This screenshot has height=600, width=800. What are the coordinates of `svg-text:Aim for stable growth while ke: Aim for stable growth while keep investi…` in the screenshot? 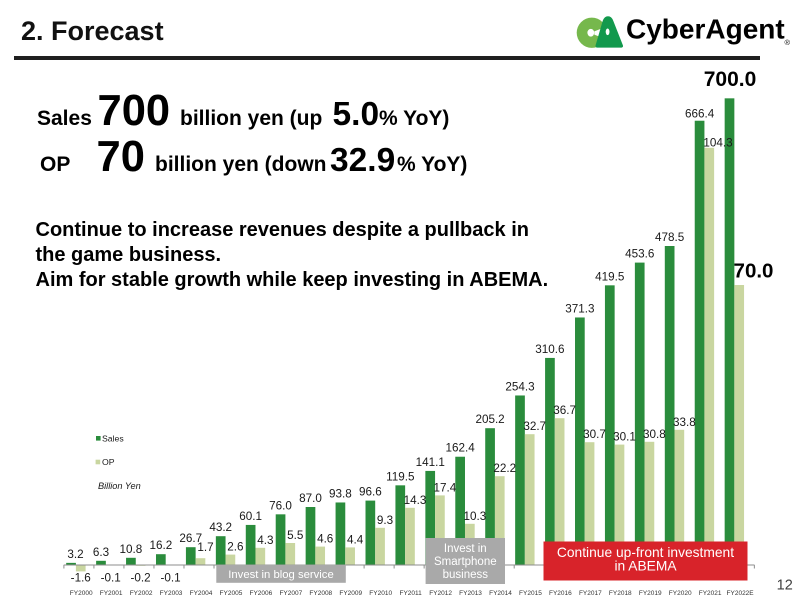 It's located at (292, 280).